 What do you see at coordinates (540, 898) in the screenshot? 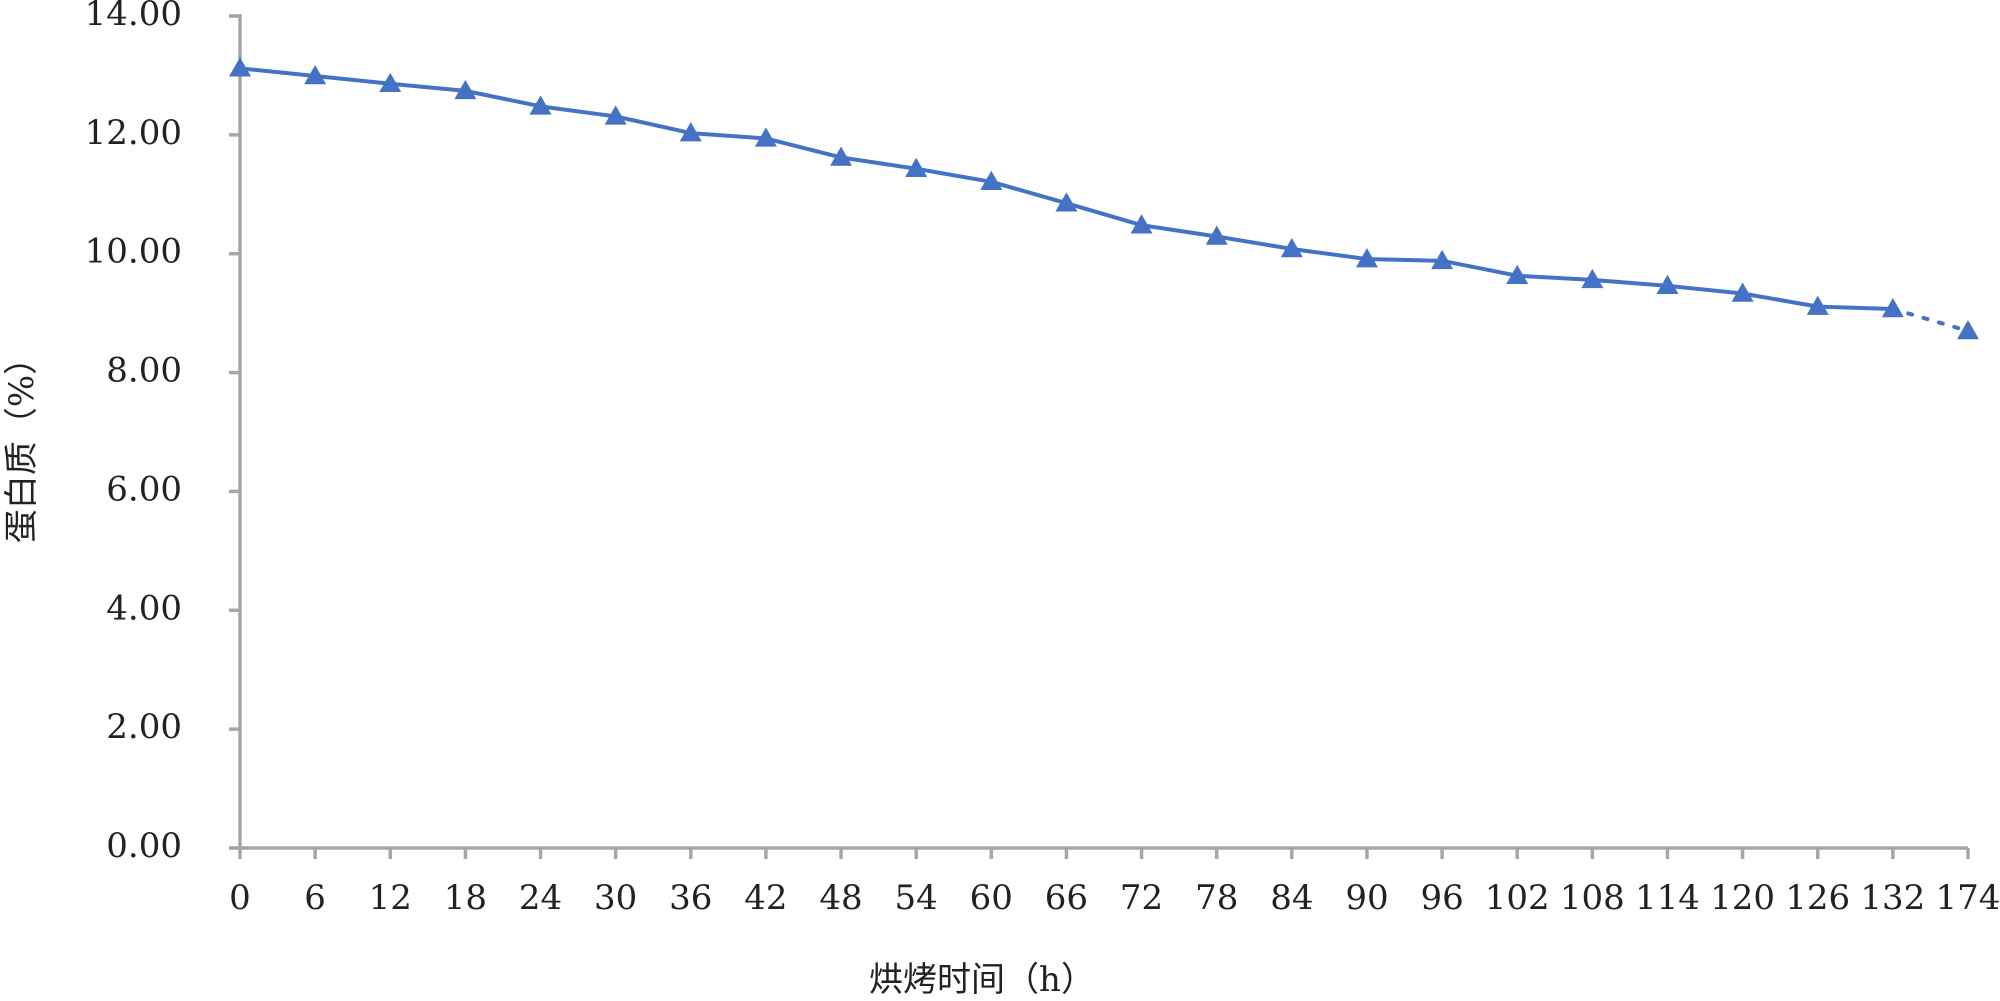
I see `x-tick-label: 24` at bounding box center [540, 898].